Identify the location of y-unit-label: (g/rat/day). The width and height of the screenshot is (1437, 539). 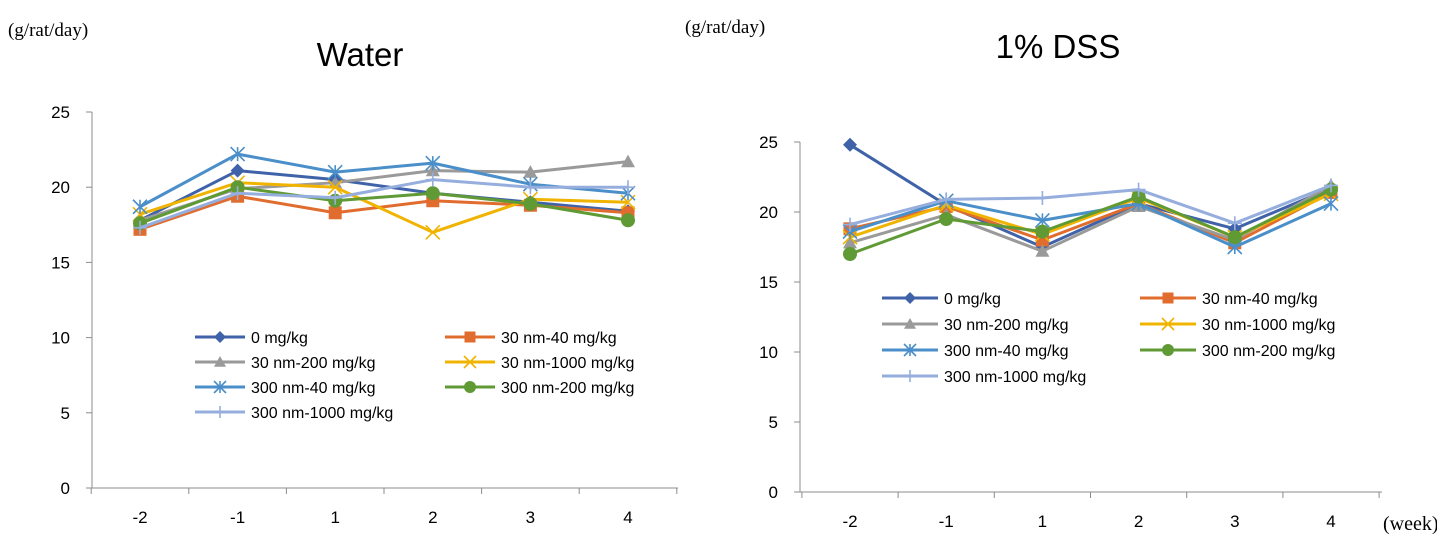
(725, 27).